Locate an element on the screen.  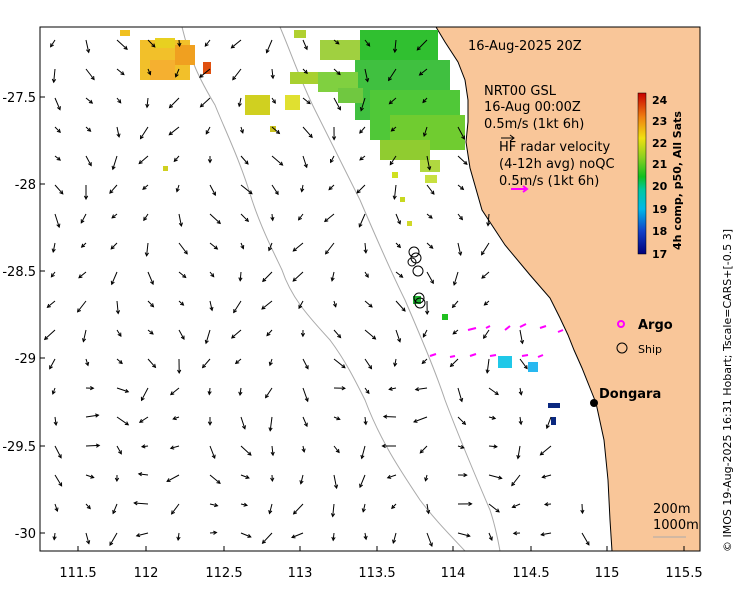
y-tick-label: -29 is located at coordinates (25, 359).